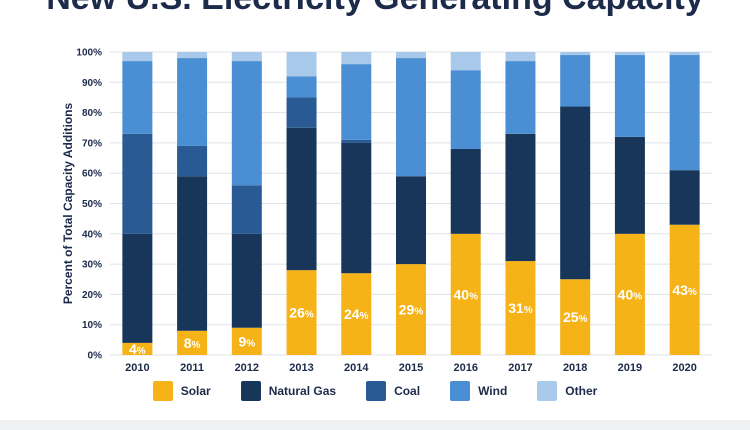 This screenshot has width=750, height=430. I want to click on y-tick-label: 30%, so click(92, 265).